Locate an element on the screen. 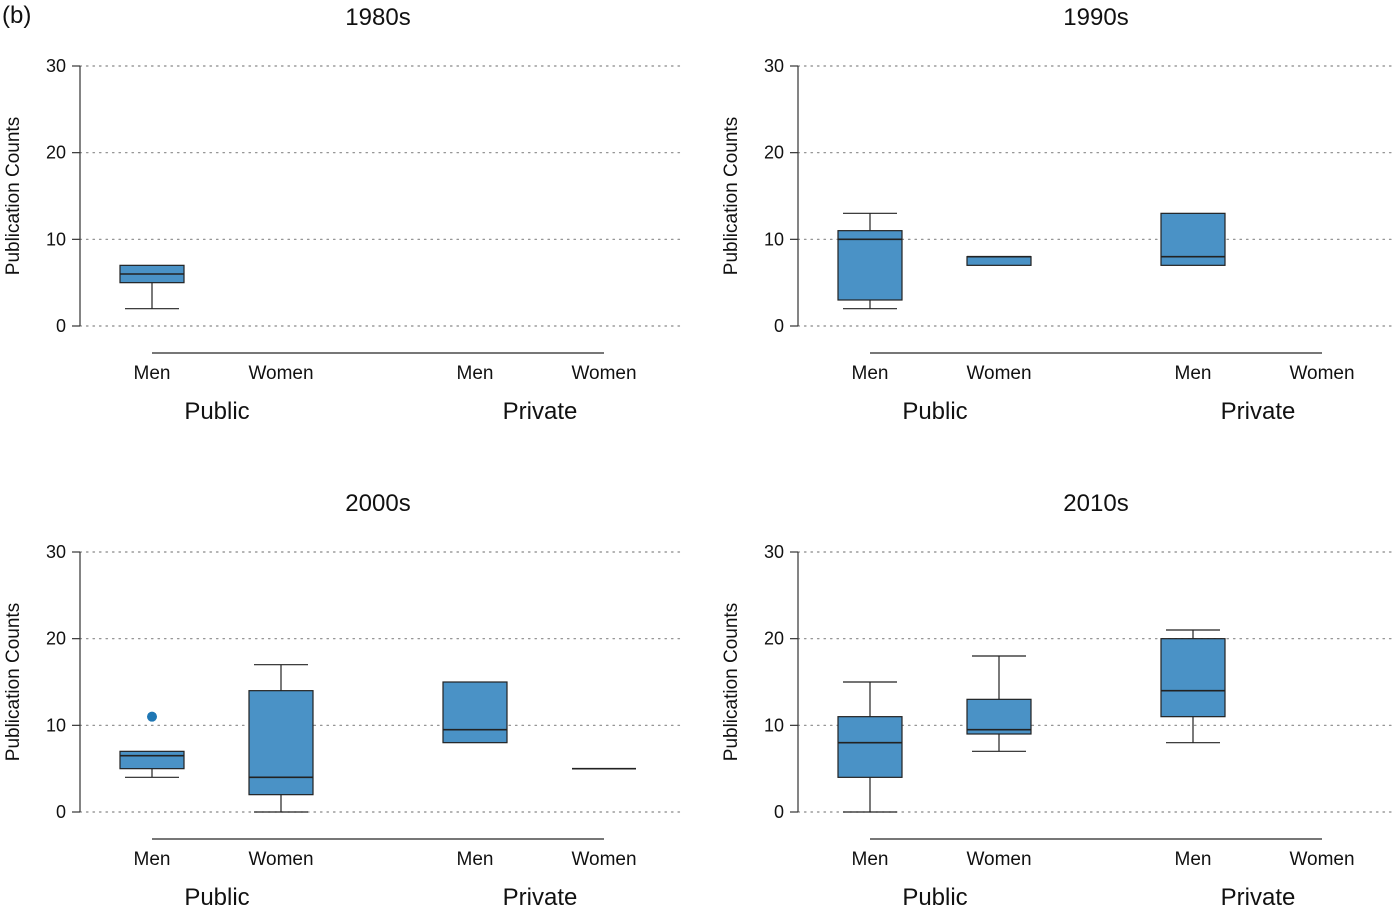  panel-label: (b) is located at coordinates (17, 15).